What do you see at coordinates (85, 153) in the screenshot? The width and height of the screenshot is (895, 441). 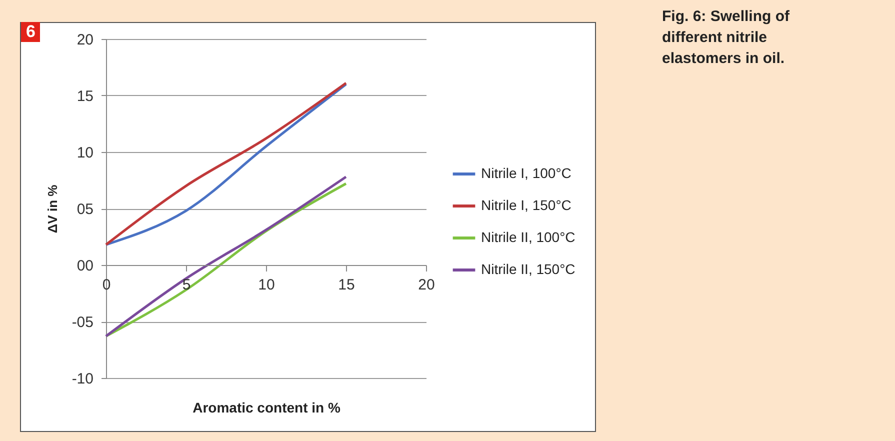 I see `y-tick-label: 10` at bounding box center [85, 153].